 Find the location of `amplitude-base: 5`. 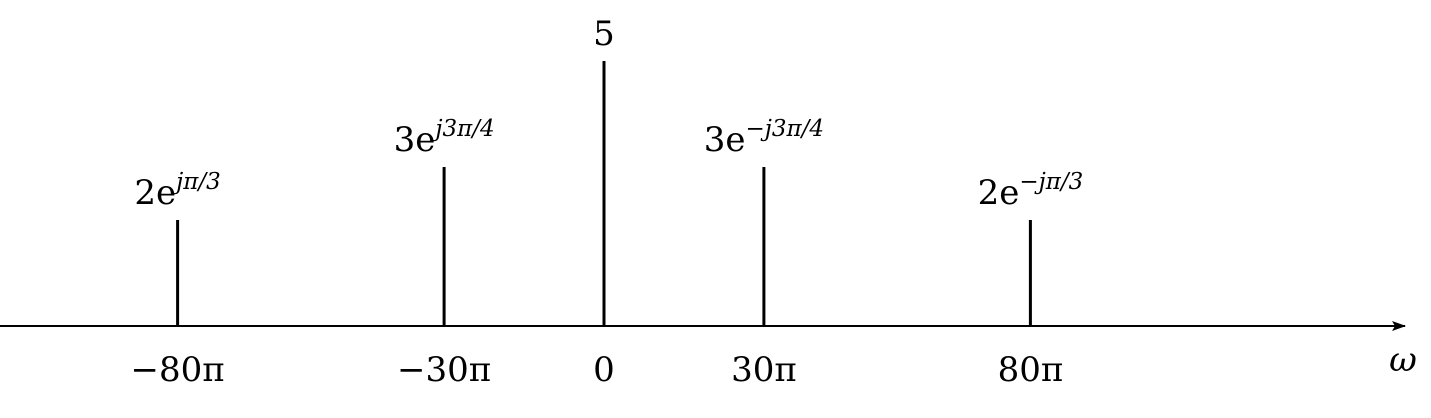

amplitude-base: 5 is located at coordinates (604, 34).